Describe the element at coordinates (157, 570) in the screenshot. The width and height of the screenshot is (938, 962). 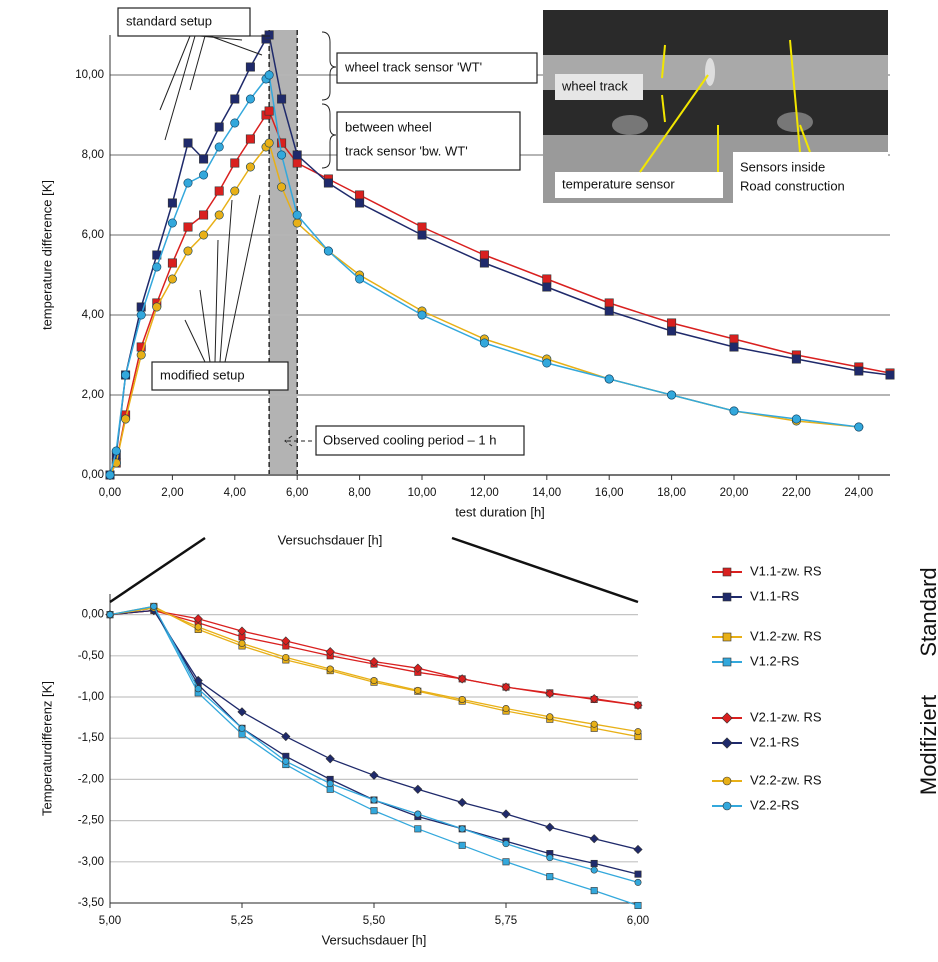
I see `zoom-line` at that location.